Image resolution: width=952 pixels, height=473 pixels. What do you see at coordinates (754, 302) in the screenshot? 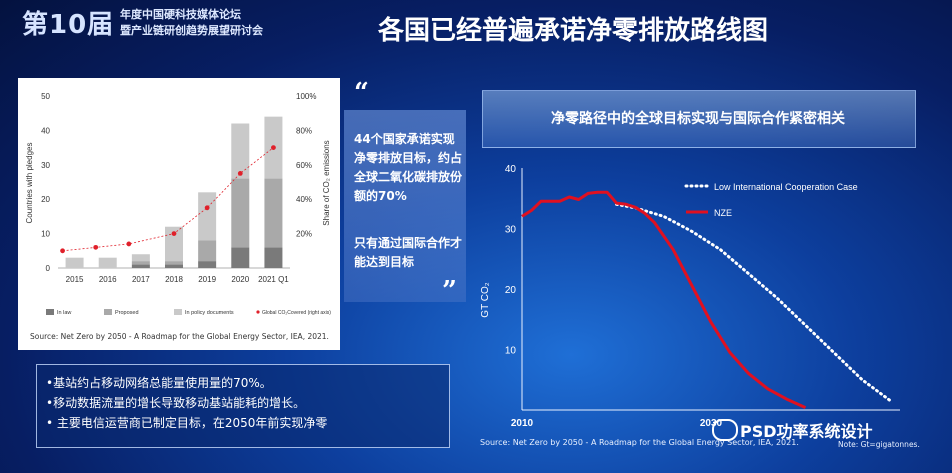
I see `low-cooperation-line` at bounding box center [754, 302].